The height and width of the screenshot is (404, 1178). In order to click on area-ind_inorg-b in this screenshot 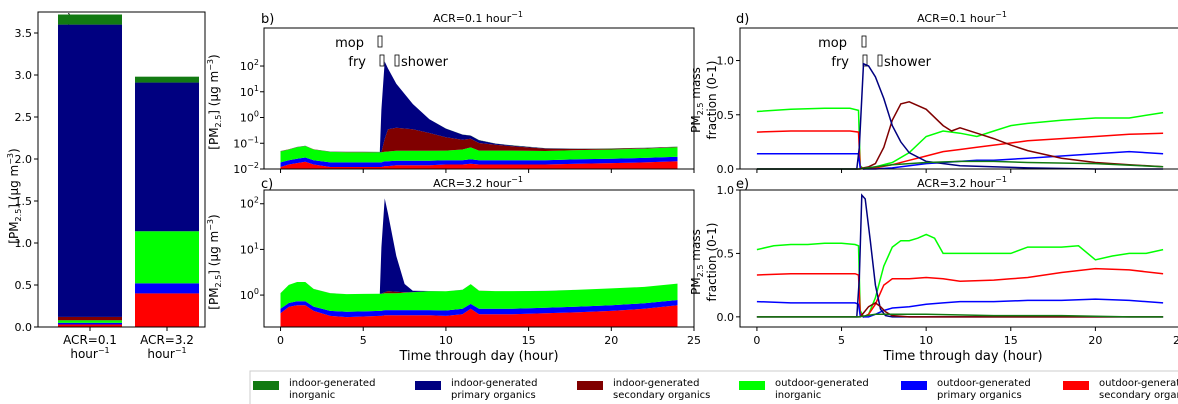, I will do `click(479, 107)`.